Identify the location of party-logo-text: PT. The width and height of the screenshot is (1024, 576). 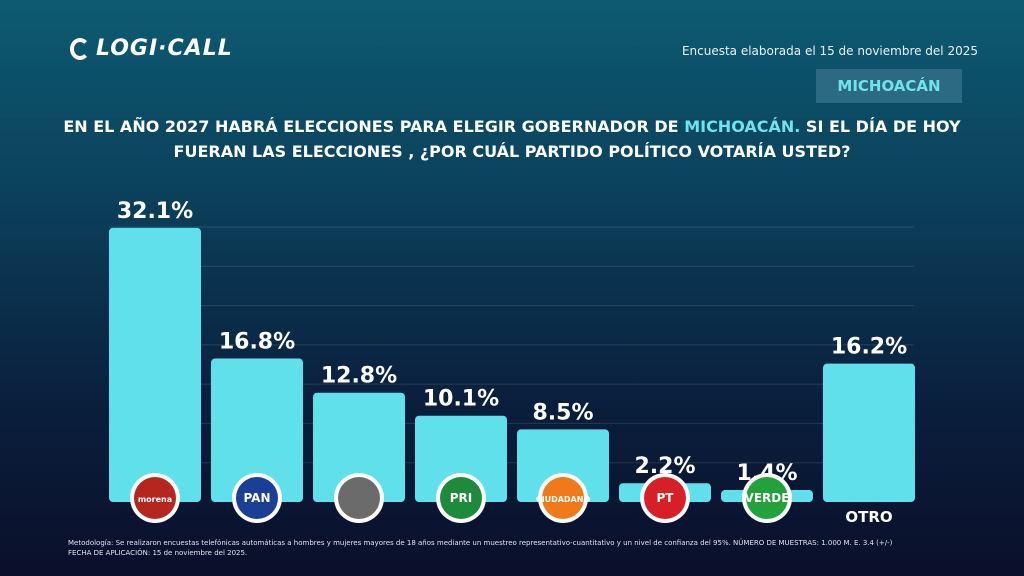
(666, 498).